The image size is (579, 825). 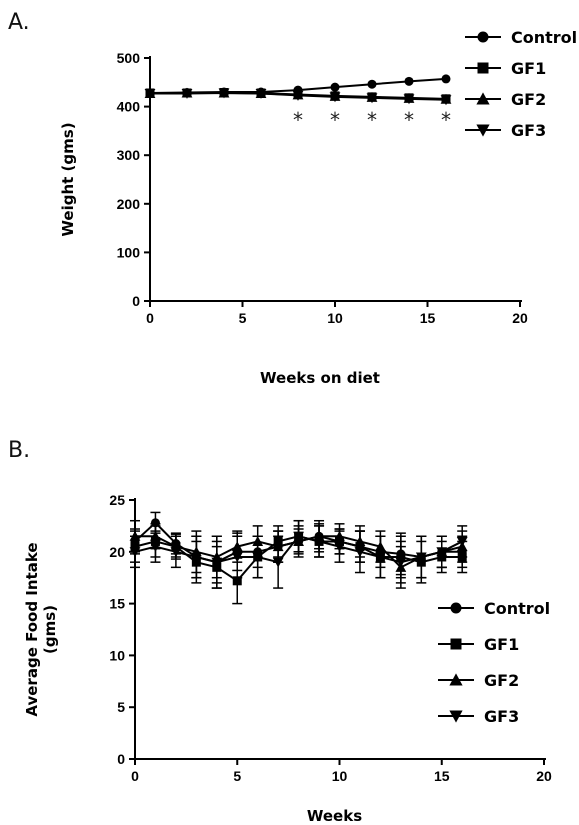 I want to click on y-tick-label: 500, so click(x=129, y=58).